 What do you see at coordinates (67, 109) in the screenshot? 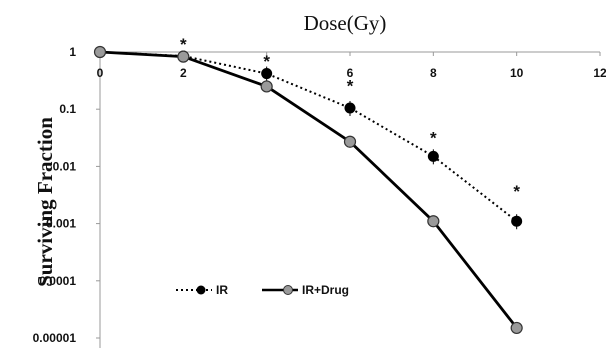
I see `y-tick-label: 0.1` at bounding box center [67, 109].